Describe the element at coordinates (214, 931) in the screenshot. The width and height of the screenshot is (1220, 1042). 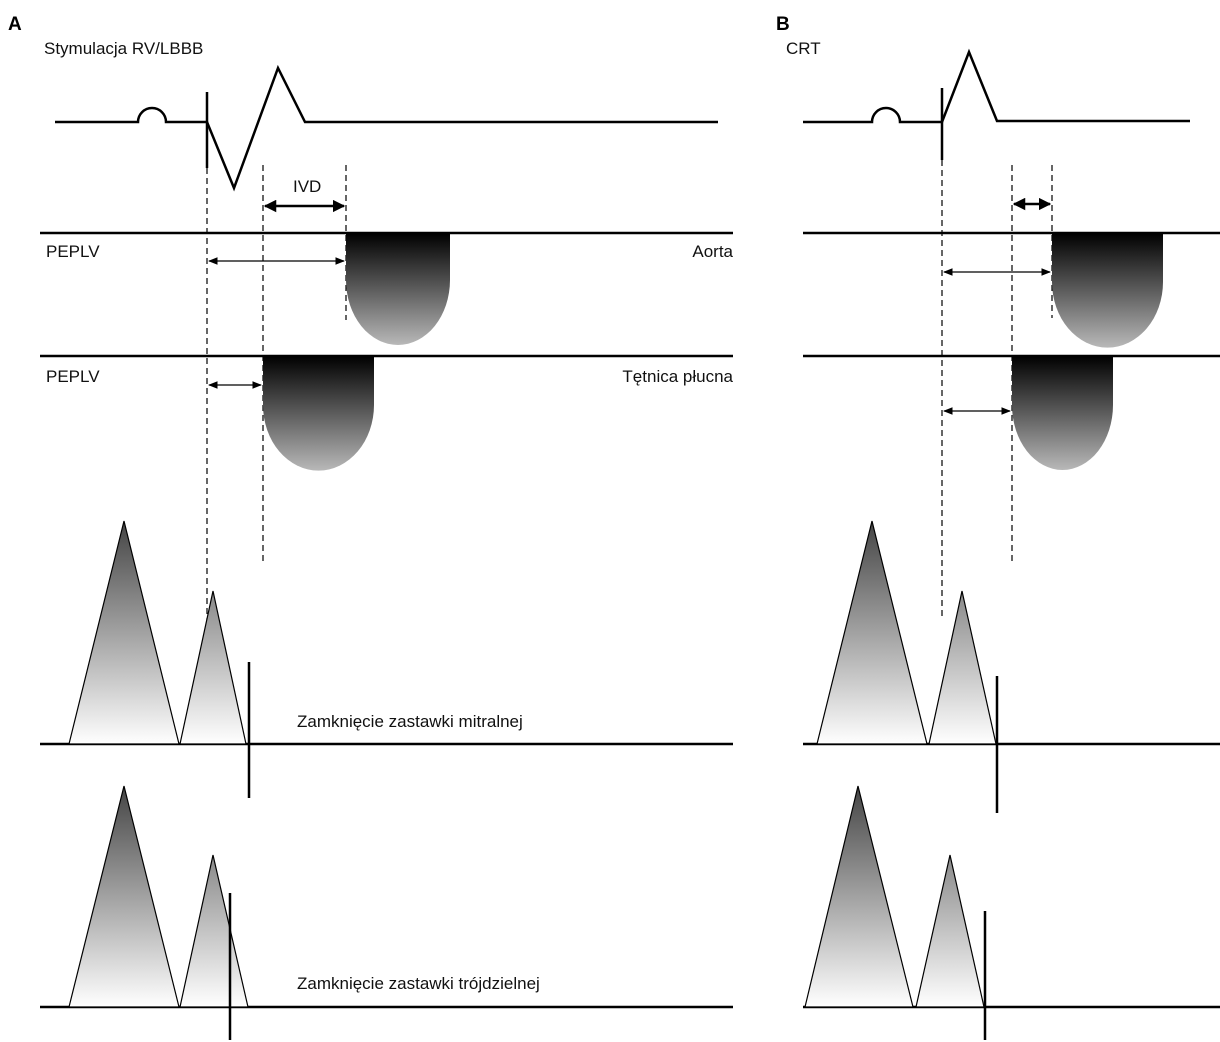
I see `tricuspid-a-wave-a` at that location.